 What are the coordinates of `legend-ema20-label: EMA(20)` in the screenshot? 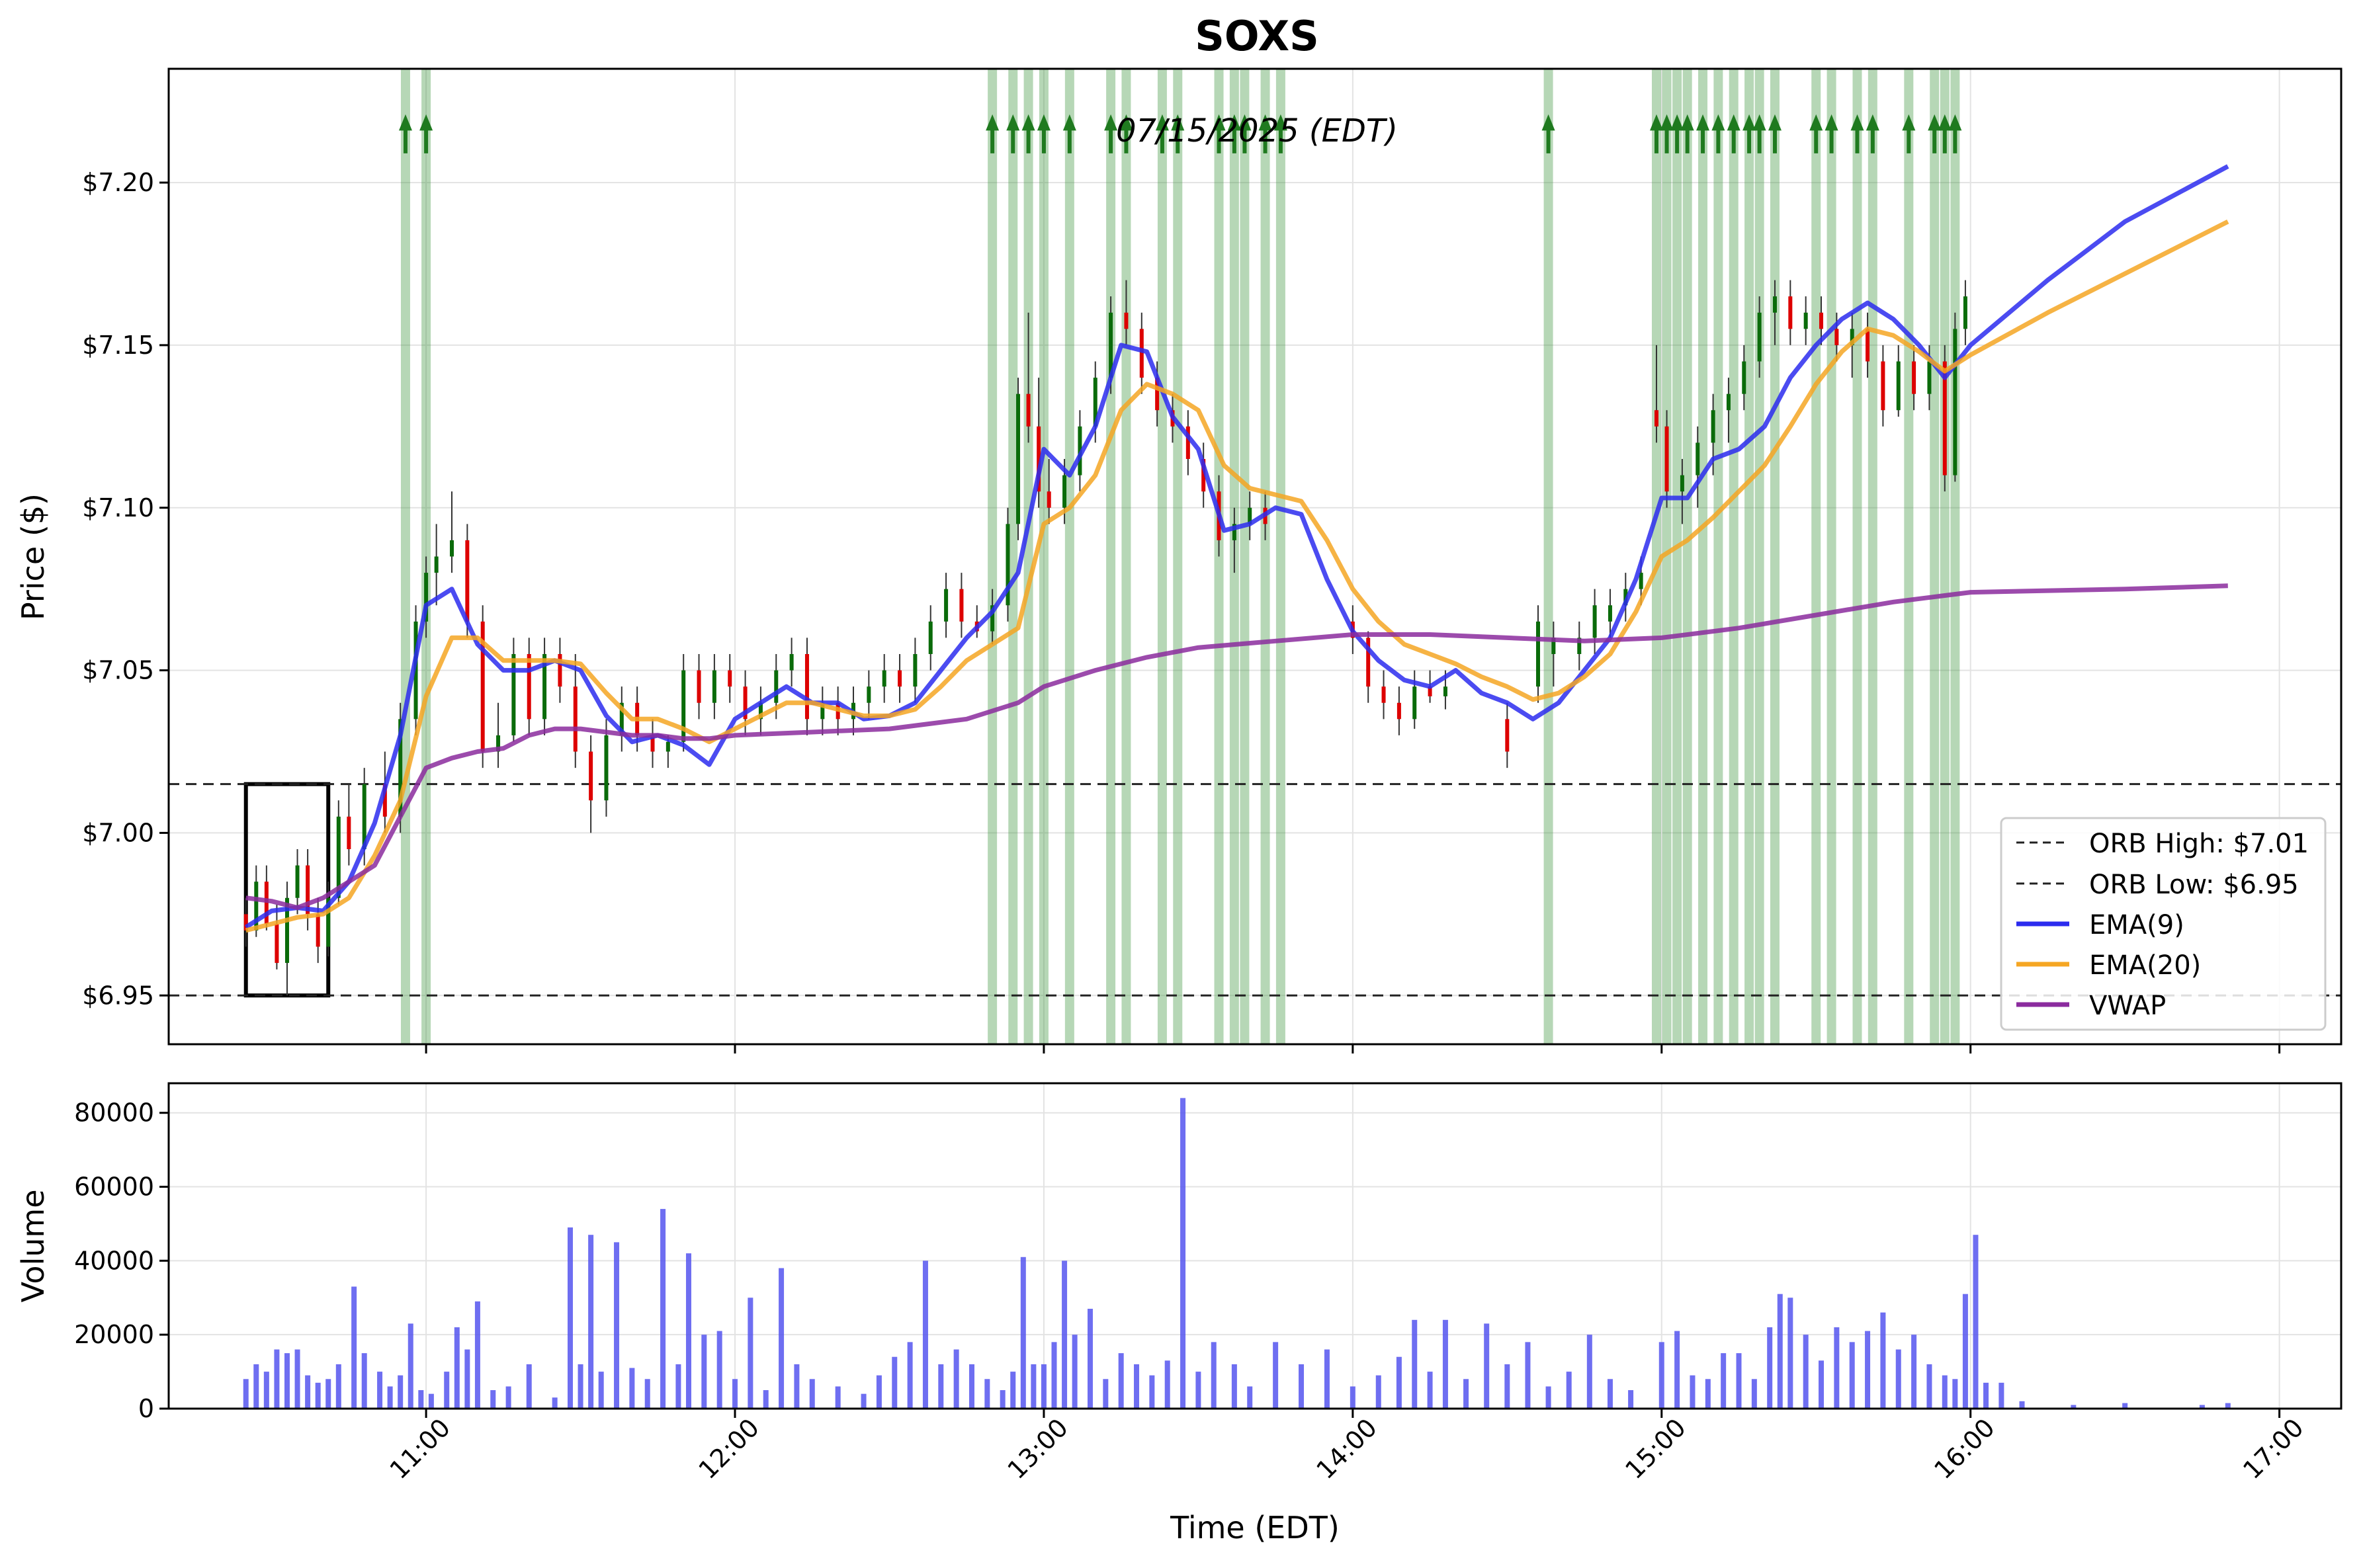 It's located at (2145, 965).